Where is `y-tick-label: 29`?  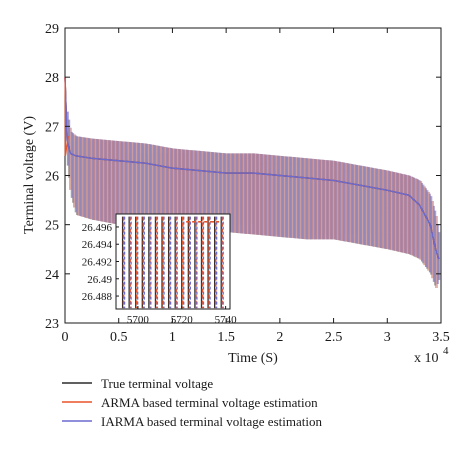
y-tick-label: 29 is located at coordinates (52, 29).